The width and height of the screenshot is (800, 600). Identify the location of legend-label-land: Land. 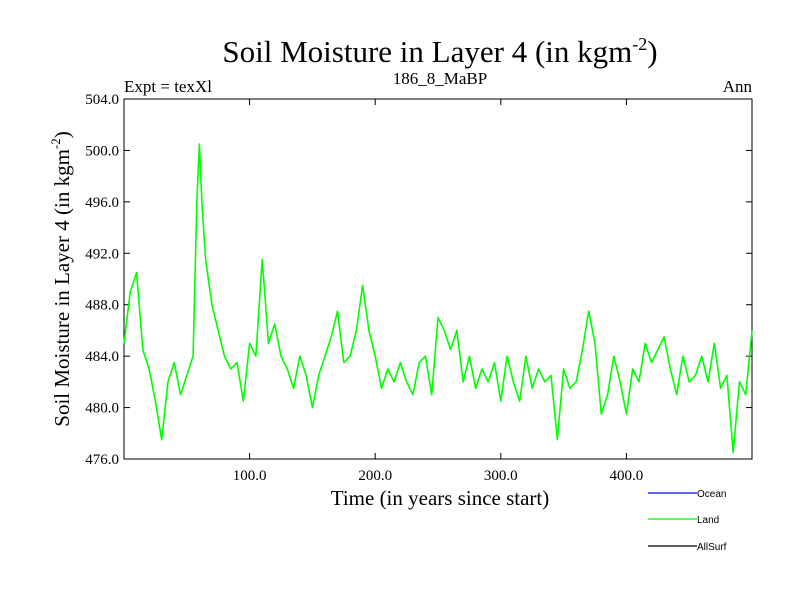
(708, 520).